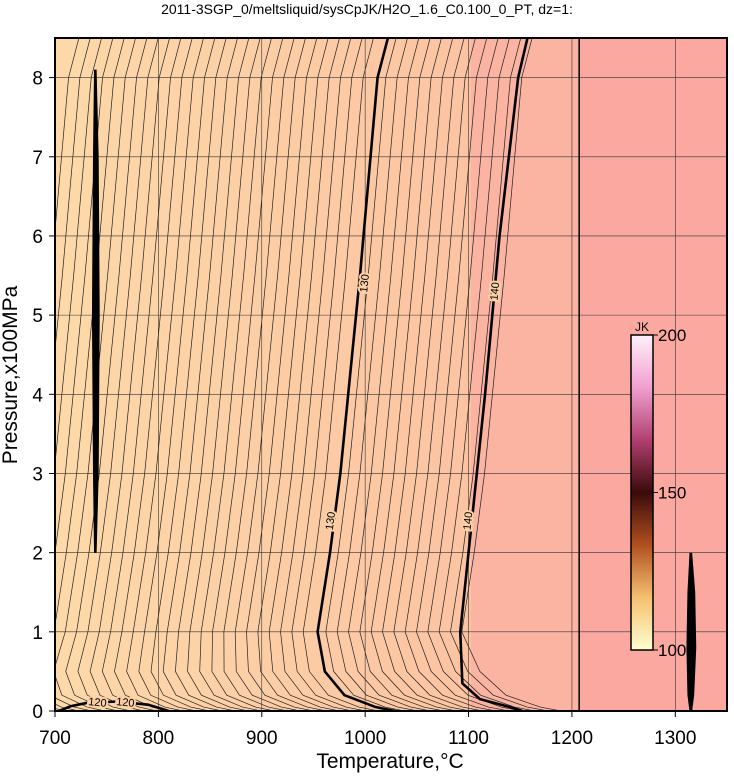 The image size is (734, 781). What do you see at coordinates (672, 493) in the screenshot?
I see `colorbar-tick-label: 150` at bounding box center [672, 493].